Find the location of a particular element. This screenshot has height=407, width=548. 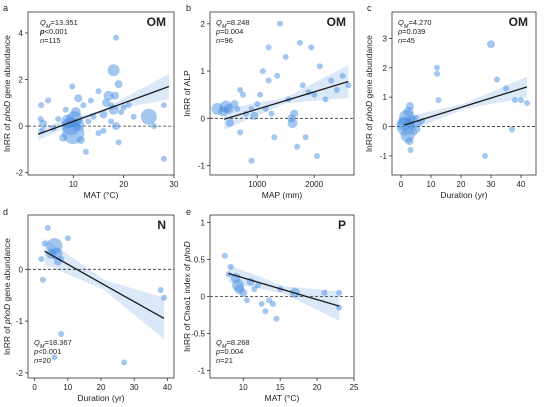

panel-tag: P is located at coordinates (342, 225).